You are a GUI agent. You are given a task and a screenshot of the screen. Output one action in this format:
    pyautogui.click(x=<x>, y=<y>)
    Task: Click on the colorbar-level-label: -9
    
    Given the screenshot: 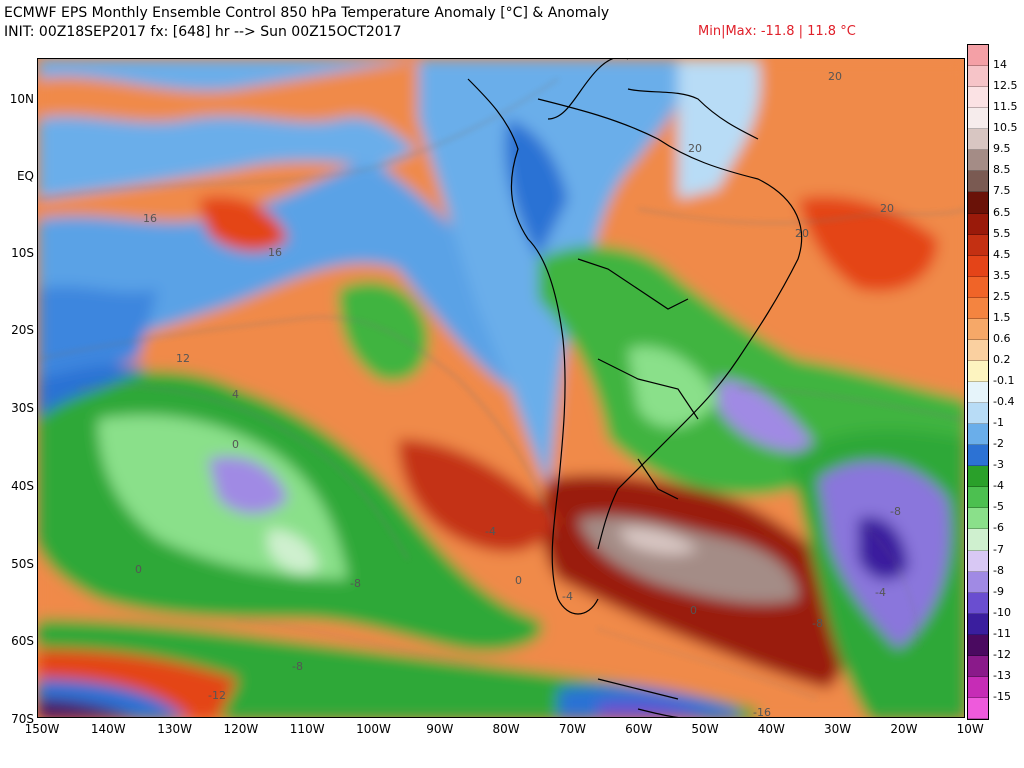 What is the action you would take?
    pyautogui.click(x=998, y=591)
    